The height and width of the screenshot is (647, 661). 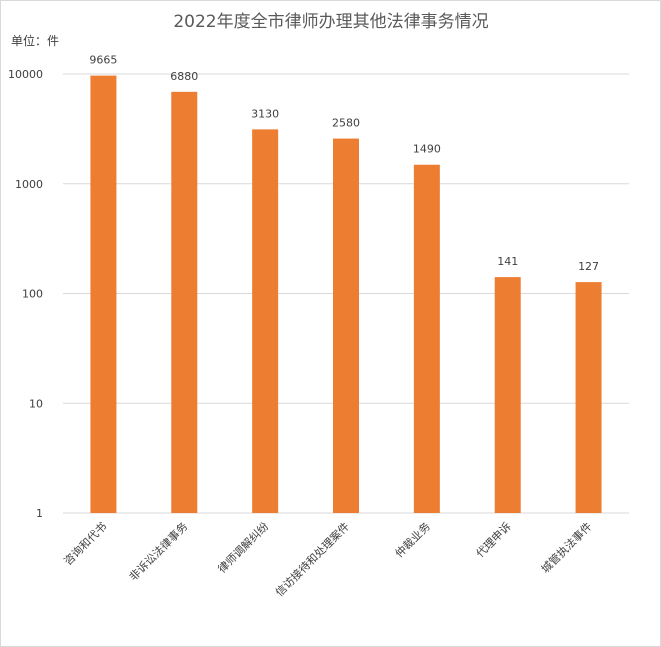 What do you see at coordinates (412, 539) in the screenshot?
I see `x-tick-label: 仲裁业务` at bounding box center [412, 539].